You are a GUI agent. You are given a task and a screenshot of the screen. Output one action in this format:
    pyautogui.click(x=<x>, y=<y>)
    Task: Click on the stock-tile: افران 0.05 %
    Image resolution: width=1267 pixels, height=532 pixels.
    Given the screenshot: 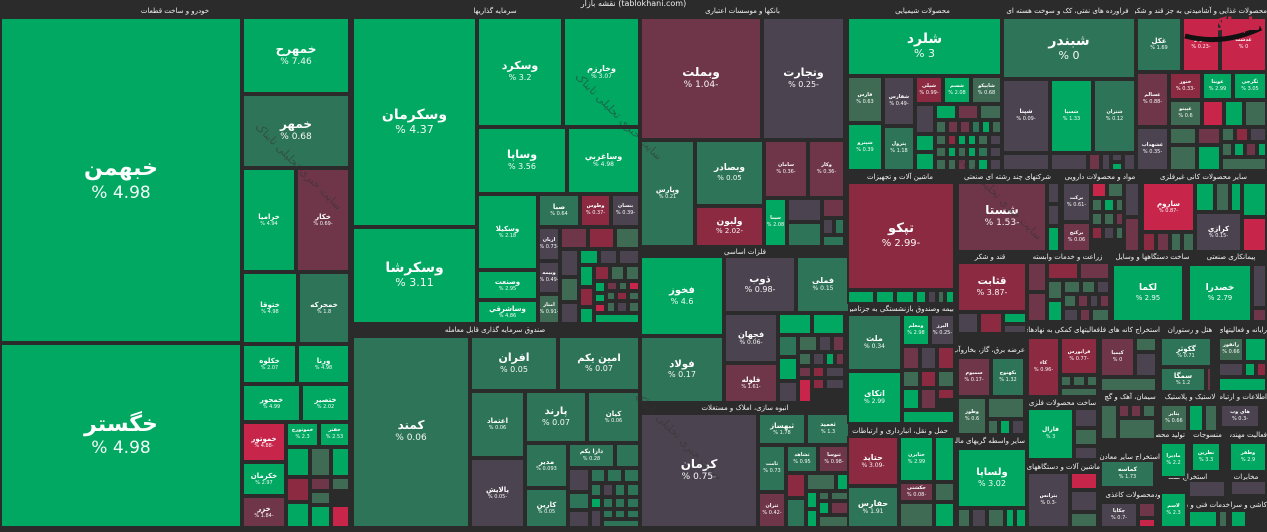 What is the action you would take?
    pyautogui.click(x=514, y=363)
    